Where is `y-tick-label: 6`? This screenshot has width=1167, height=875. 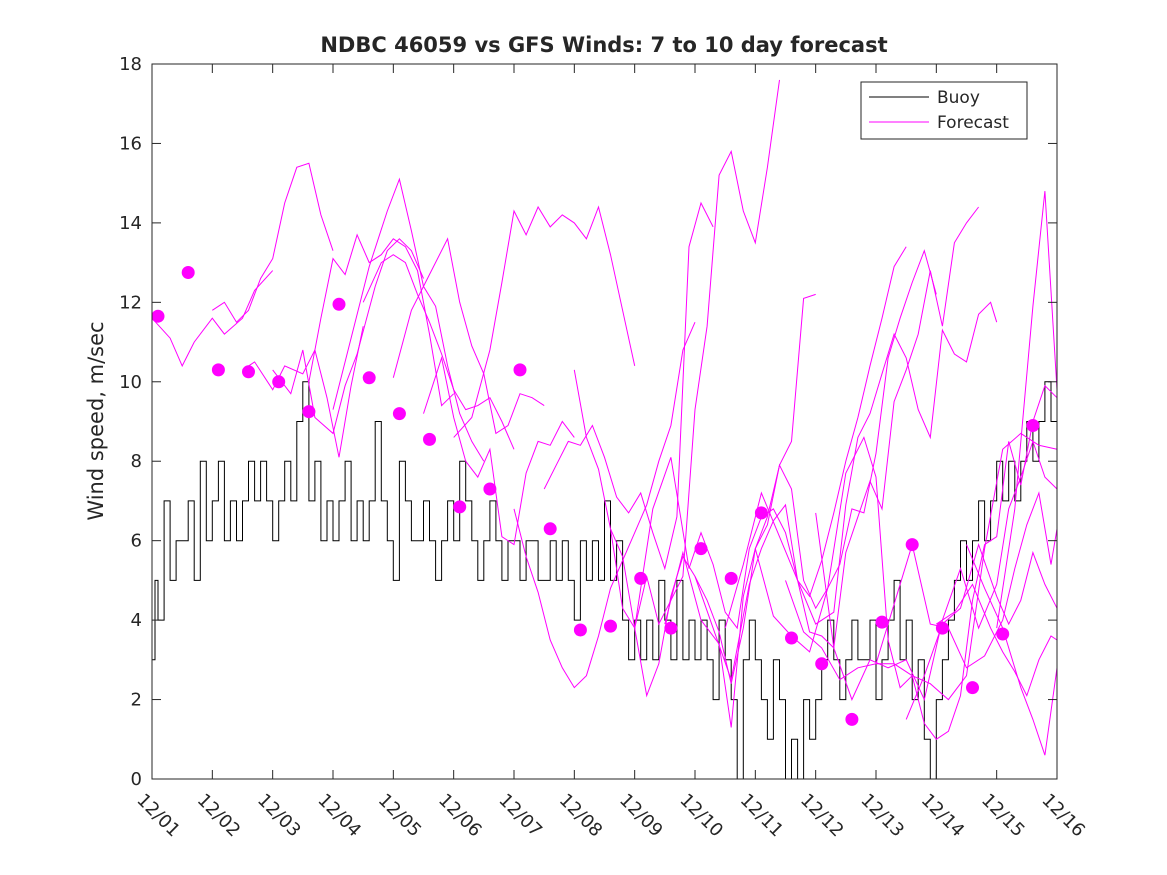 y-tick-label: 6 is located at coordinates (136, 541).